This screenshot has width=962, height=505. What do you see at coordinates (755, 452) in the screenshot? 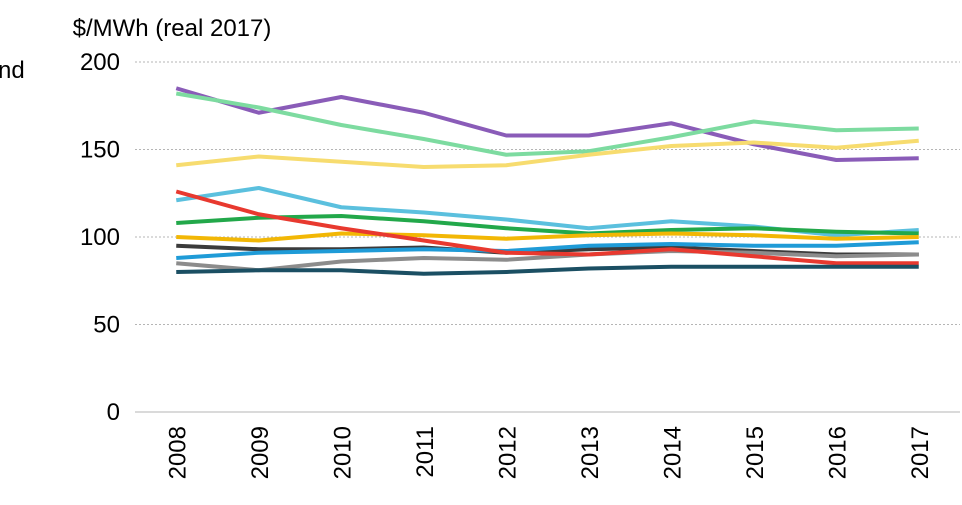
I see `x-tick-label: 2015` at bounding box center [755, 452].